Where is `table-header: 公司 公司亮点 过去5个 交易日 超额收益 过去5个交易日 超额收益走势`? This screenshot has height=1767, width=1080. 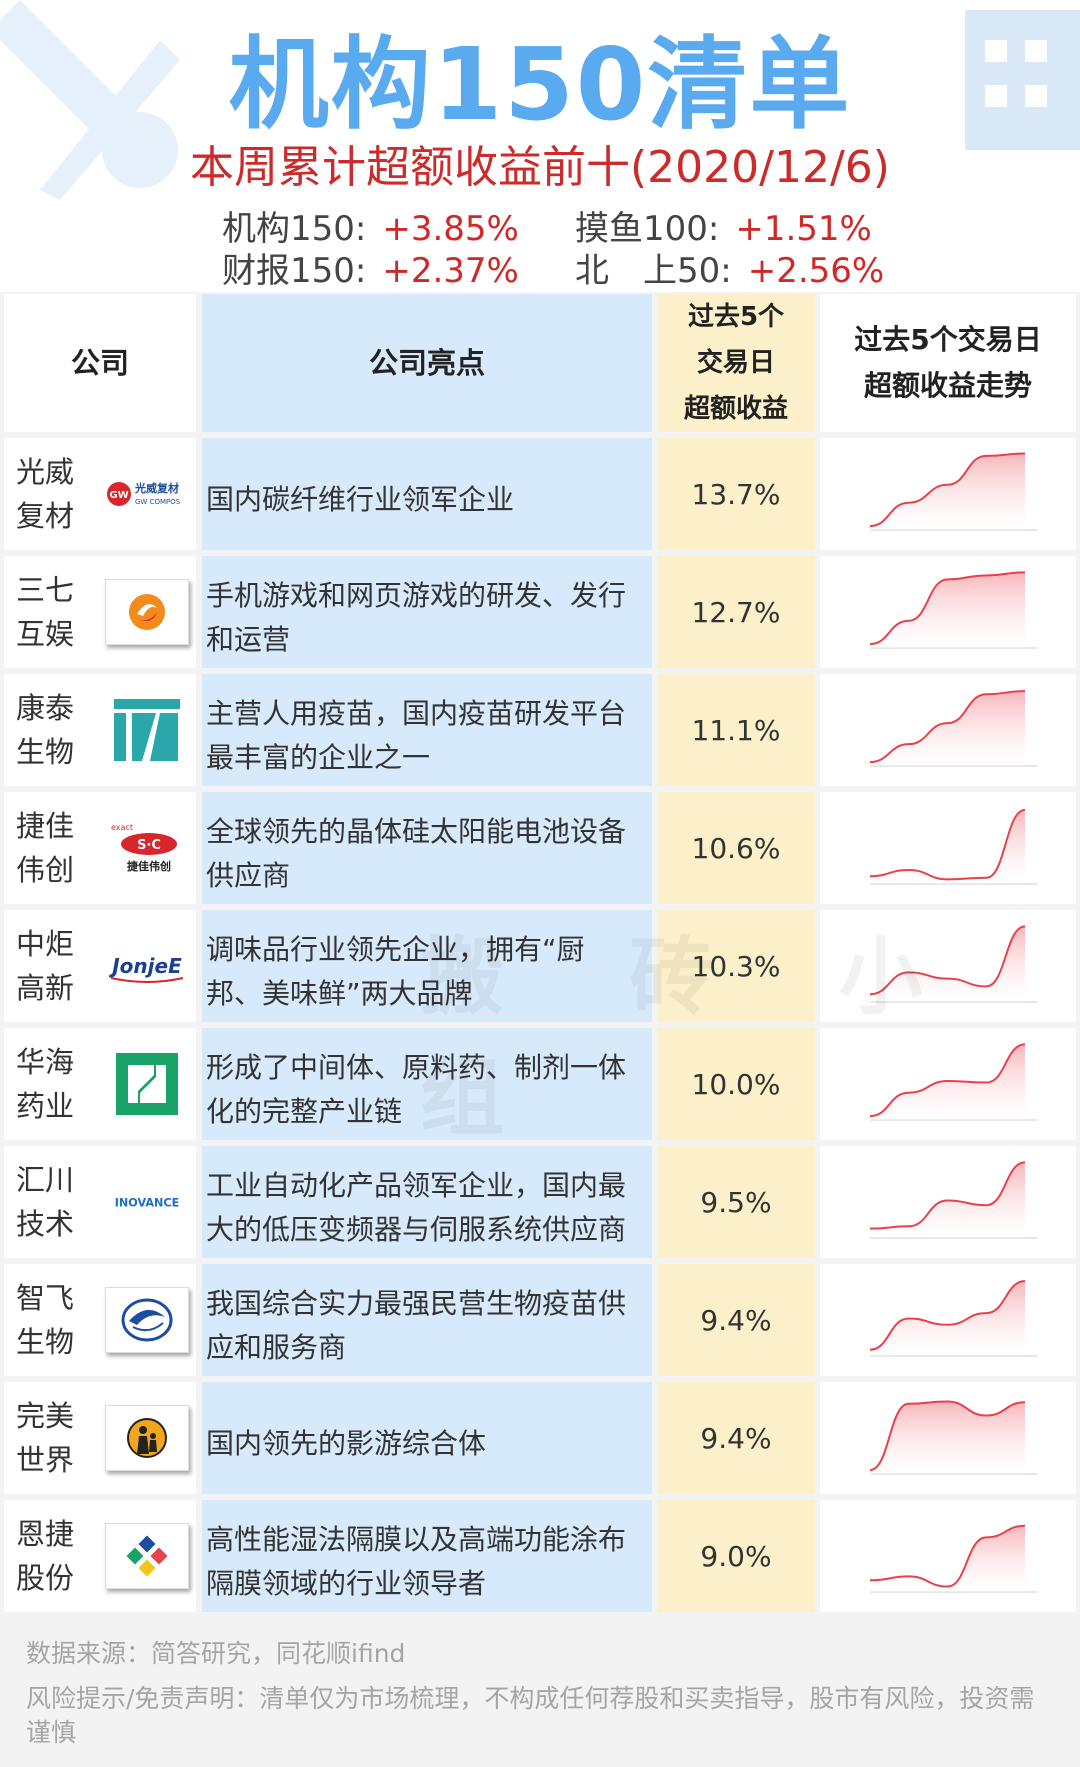
table-header: 公司 公司亮点 过去5个 交易日 超额收益 过去5个交易日 超额收益走势 is located at coordinates (540, 363).